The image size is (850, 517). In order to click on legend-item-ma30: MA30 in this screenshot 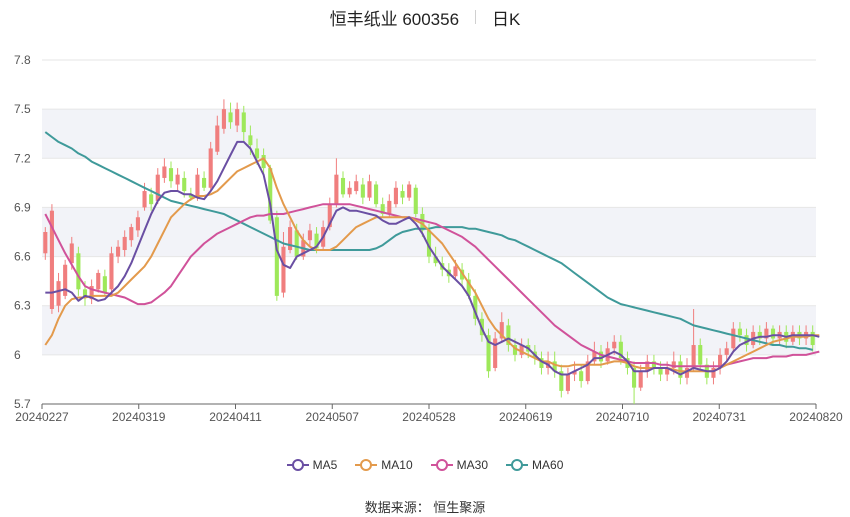, I will do `click(459, 465)`.